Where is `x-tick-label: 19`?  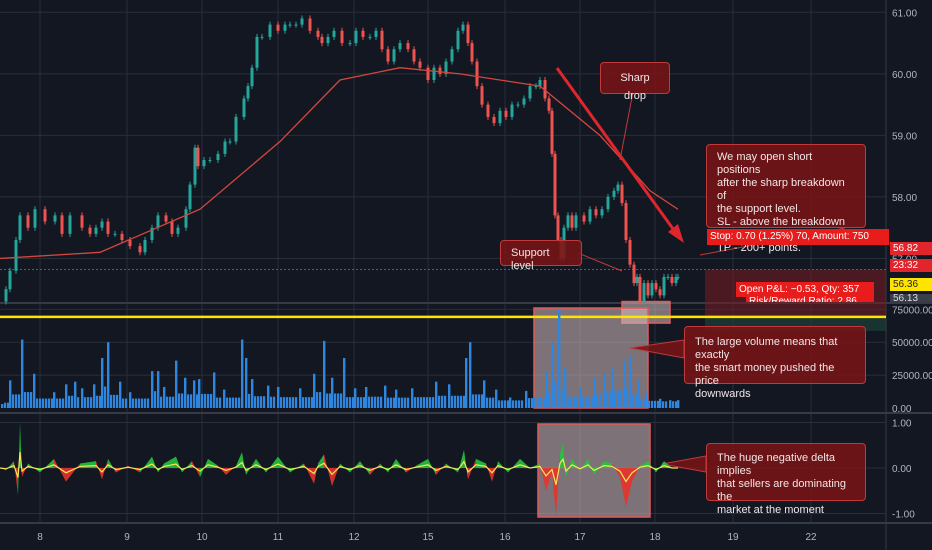
x-tick-label: 19 is located at coordinates (733, 537).